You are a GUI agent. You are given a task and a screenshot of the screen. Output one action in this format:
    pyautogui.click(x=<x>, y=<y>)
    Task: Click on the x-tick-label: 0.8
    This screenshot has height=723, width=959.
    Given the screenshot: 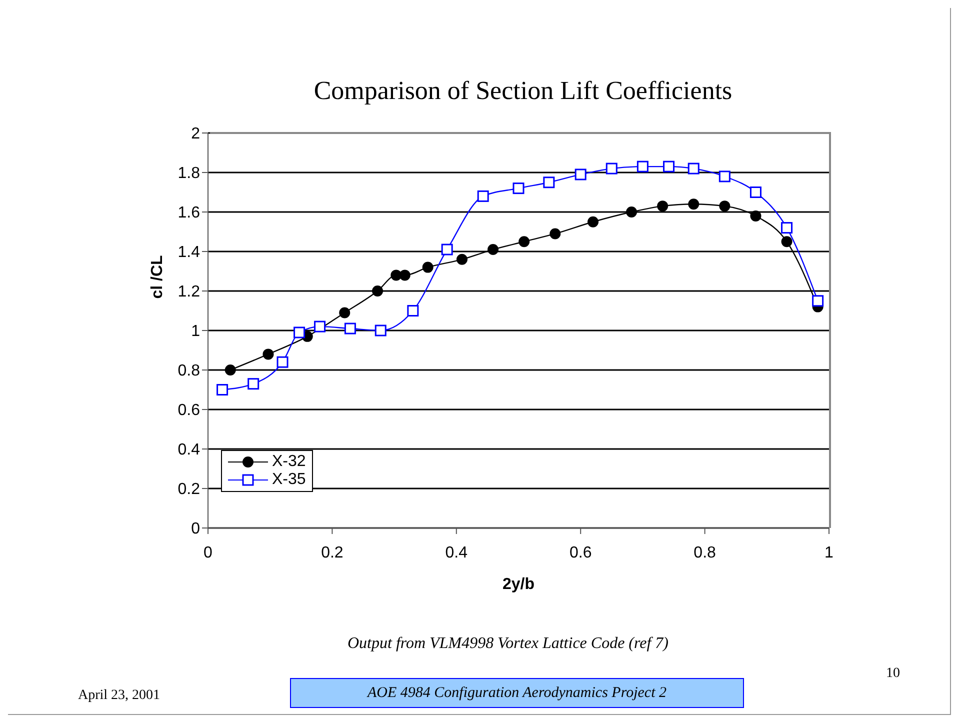 What is the action you would take?
    pyautogui.click(x=705, y=553)
    